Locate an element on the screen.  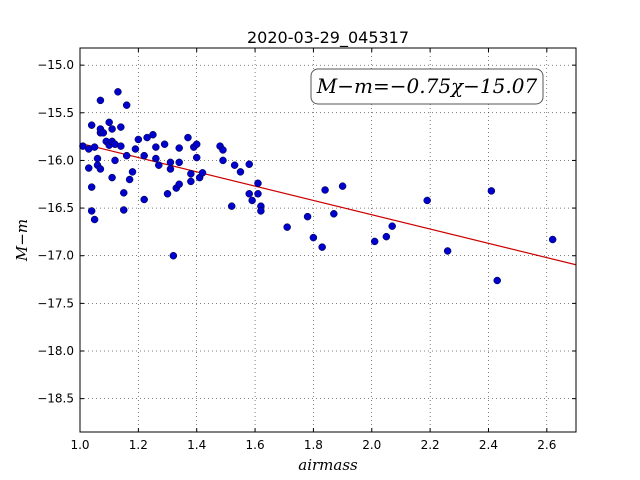
x-tick-label: 2.6 is located at coordinates (546, 445).